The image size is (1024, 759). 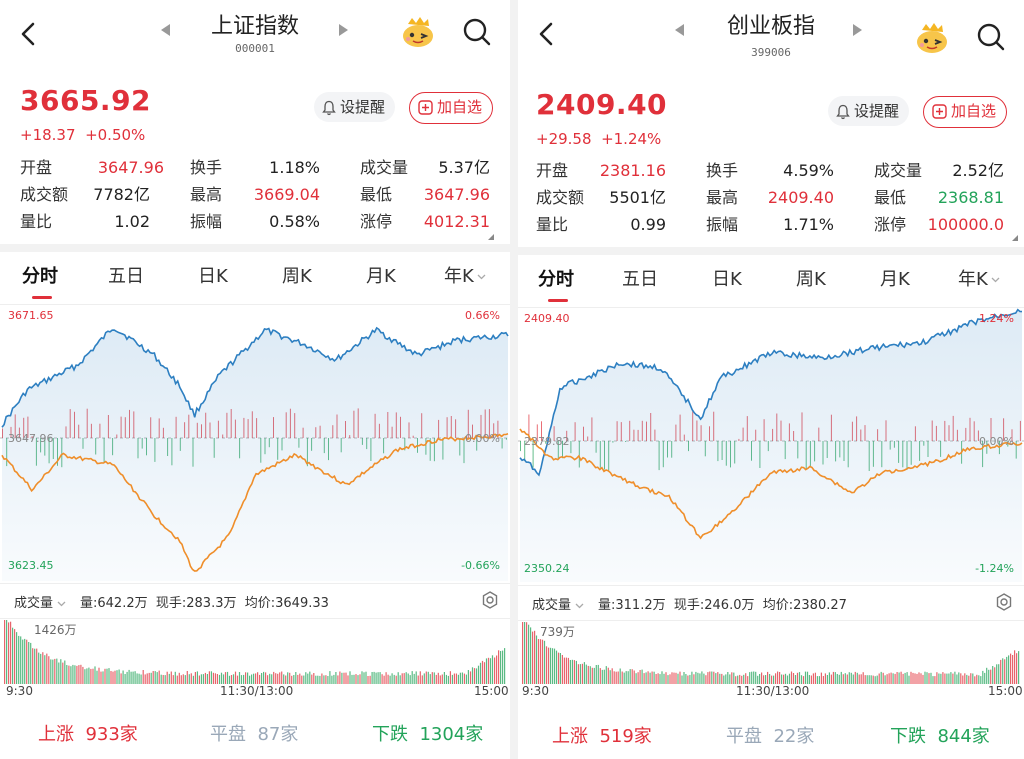 I want to click on volume-total: 量:311.2万, so click(x=632, y=605).